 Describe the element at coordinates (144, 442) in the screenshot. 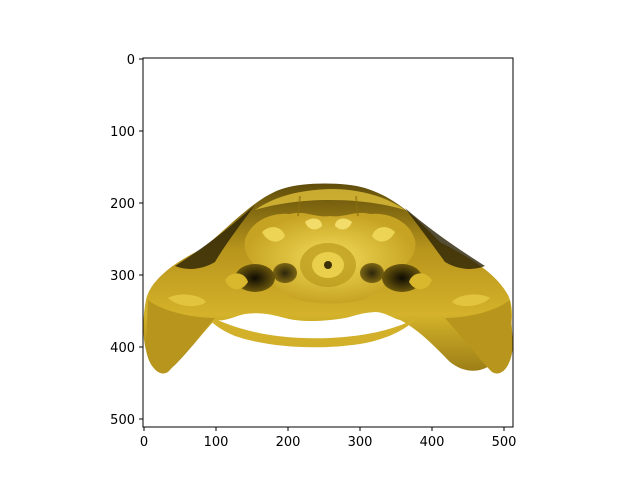

I see `x-tick-label: 0` at that location.